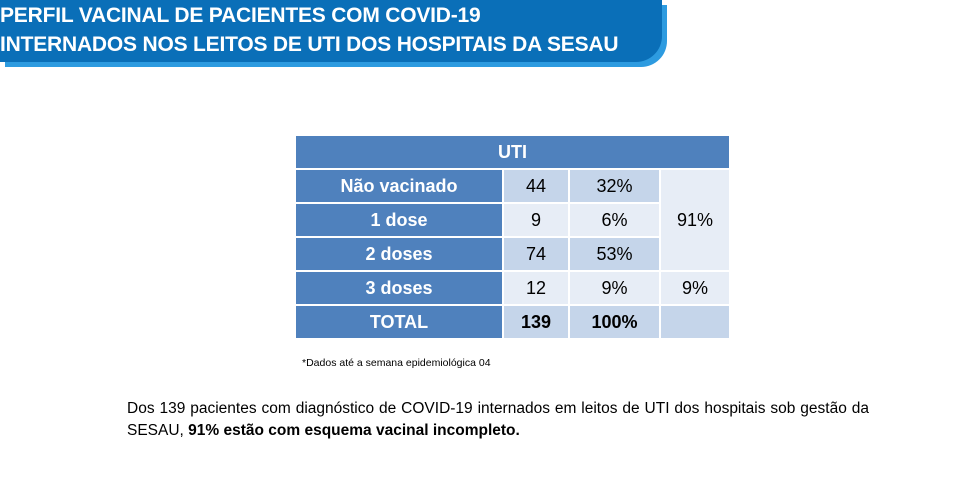 This screenshot has width=973, height=496. I want to click on row-label: 3 doses, so click(399, 288).